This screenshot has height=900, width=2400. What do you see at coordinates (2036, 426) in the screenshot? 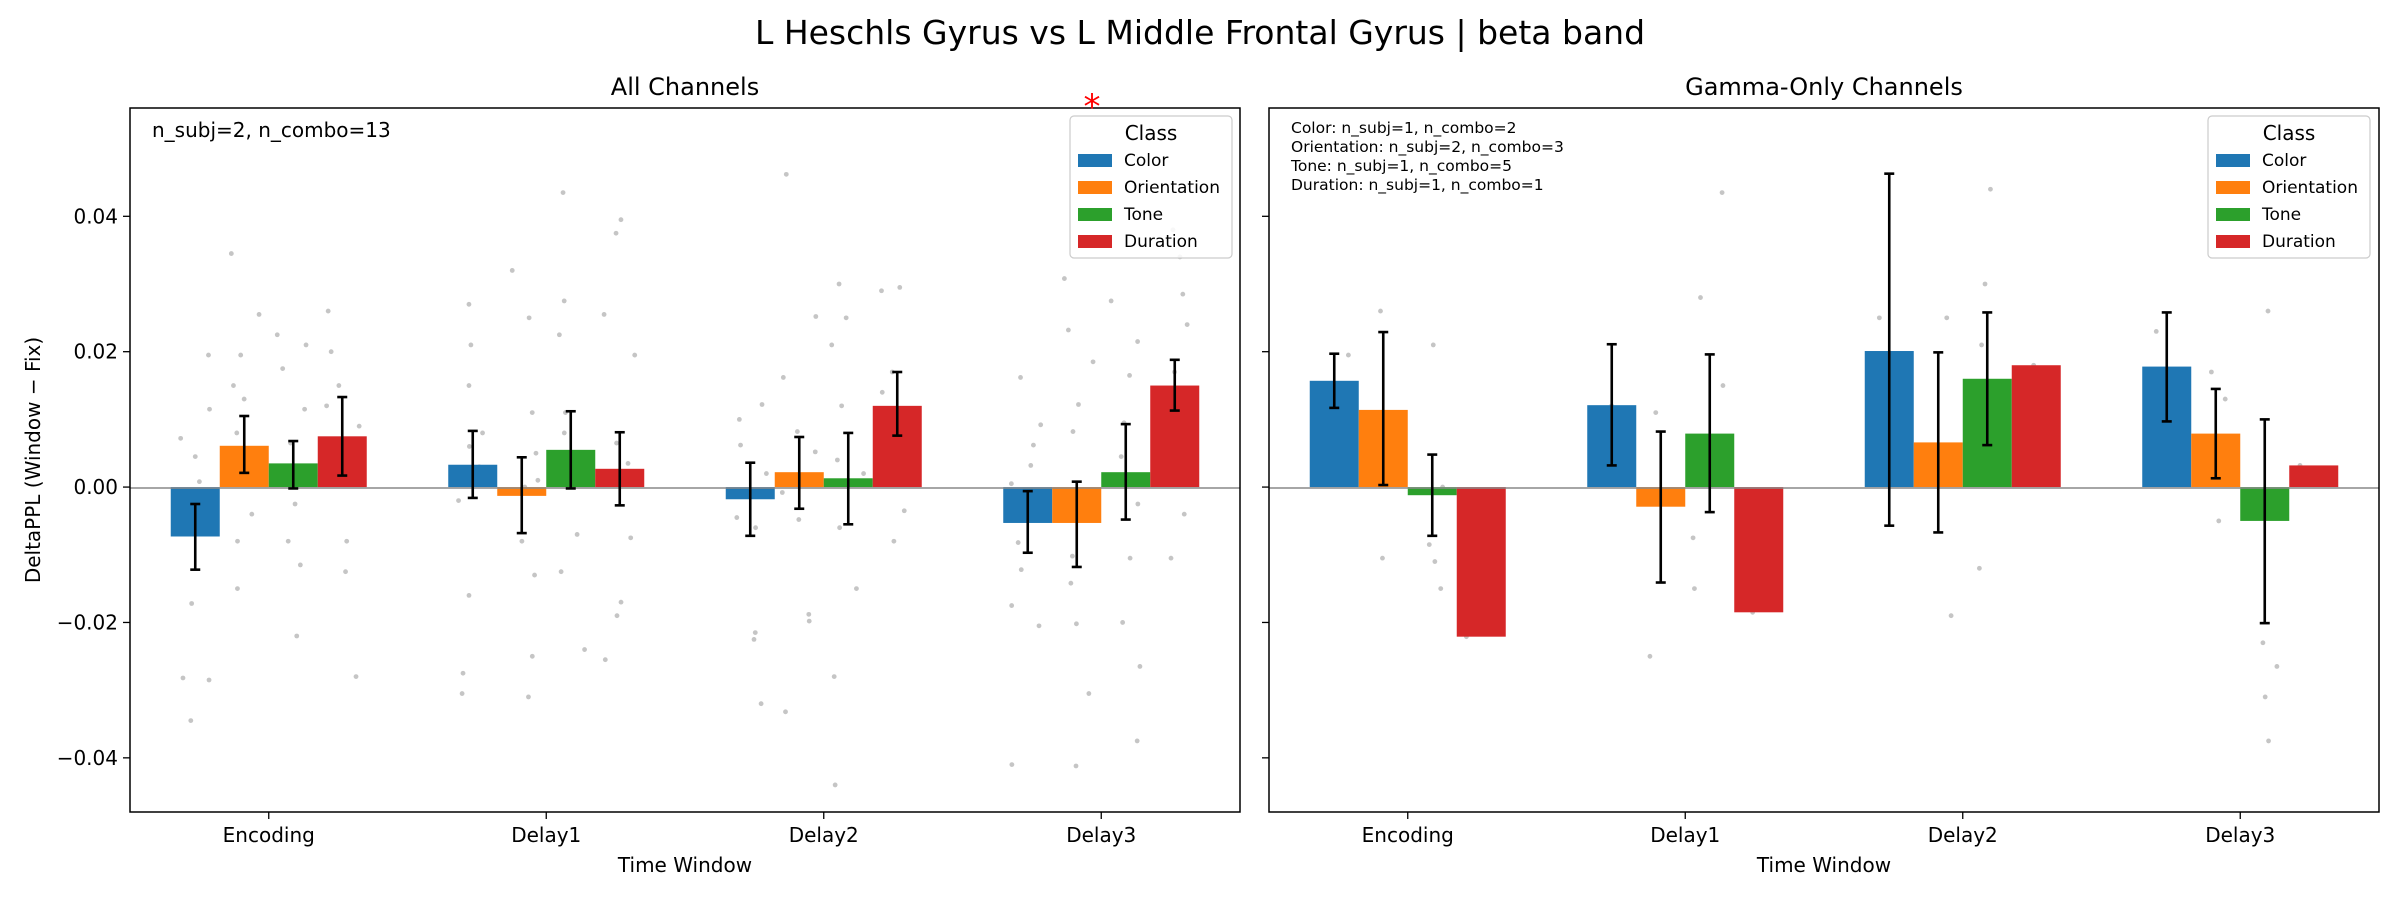
I see `bar-duration-delay2` at bounding box center [2036, 426].